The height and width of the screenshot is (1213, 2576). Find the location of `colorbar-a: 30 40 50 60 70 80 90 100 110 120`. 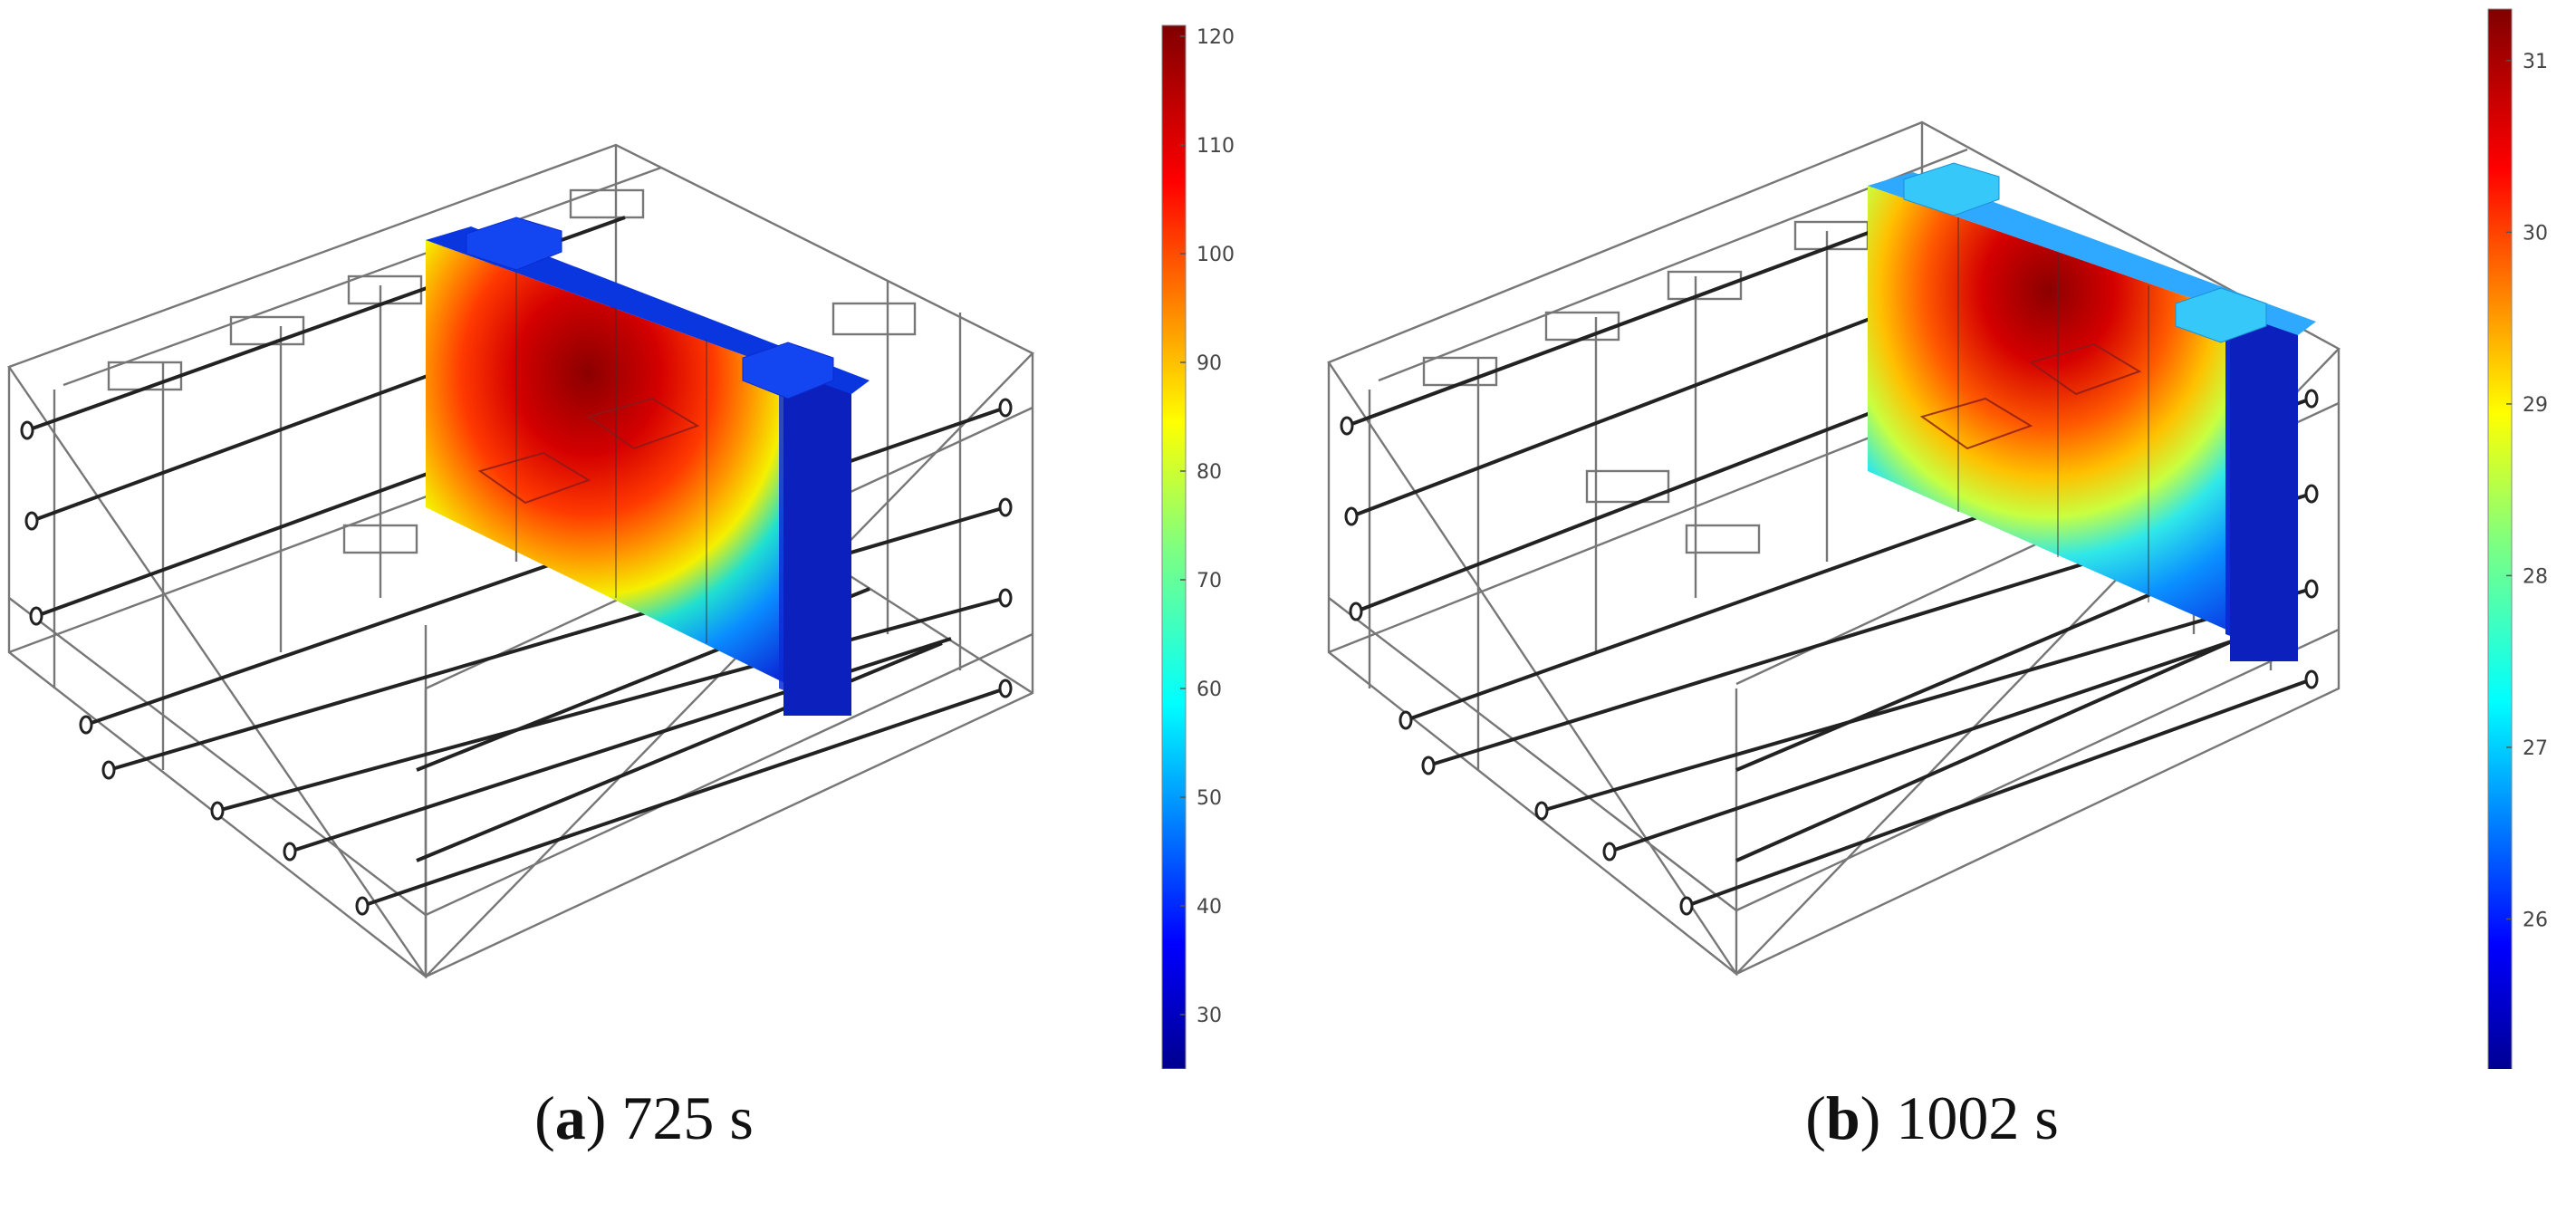

colorbar-a: 30 40 50 60 70 80 90 100 110 120 is located at coordinates (1198, 546).